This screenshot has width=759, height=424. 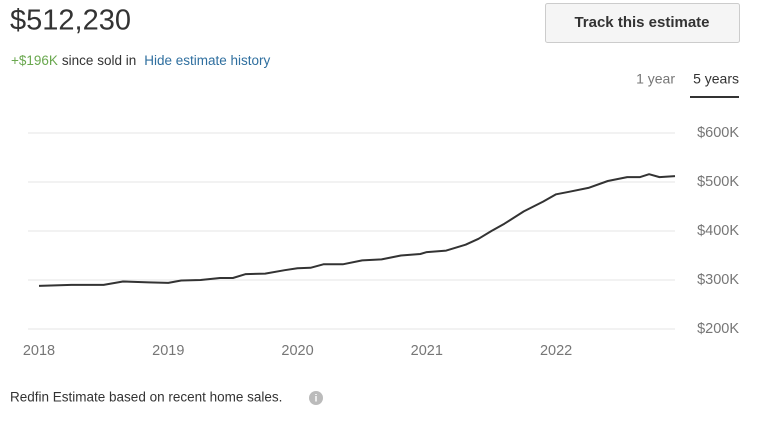 I want to click on tab: 1 year, so click(x=655, y=79).